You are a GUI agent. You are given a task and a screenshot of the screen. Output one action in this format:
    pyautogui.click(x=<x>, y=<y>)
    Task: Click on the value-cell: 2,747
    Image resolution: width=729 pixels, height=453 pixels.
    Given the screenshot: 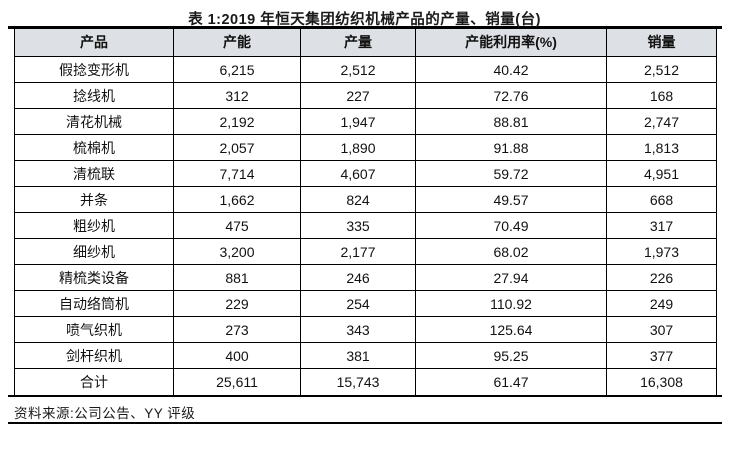 What is the action you would take?
    pyautogui.click(x=661, y=121)
    